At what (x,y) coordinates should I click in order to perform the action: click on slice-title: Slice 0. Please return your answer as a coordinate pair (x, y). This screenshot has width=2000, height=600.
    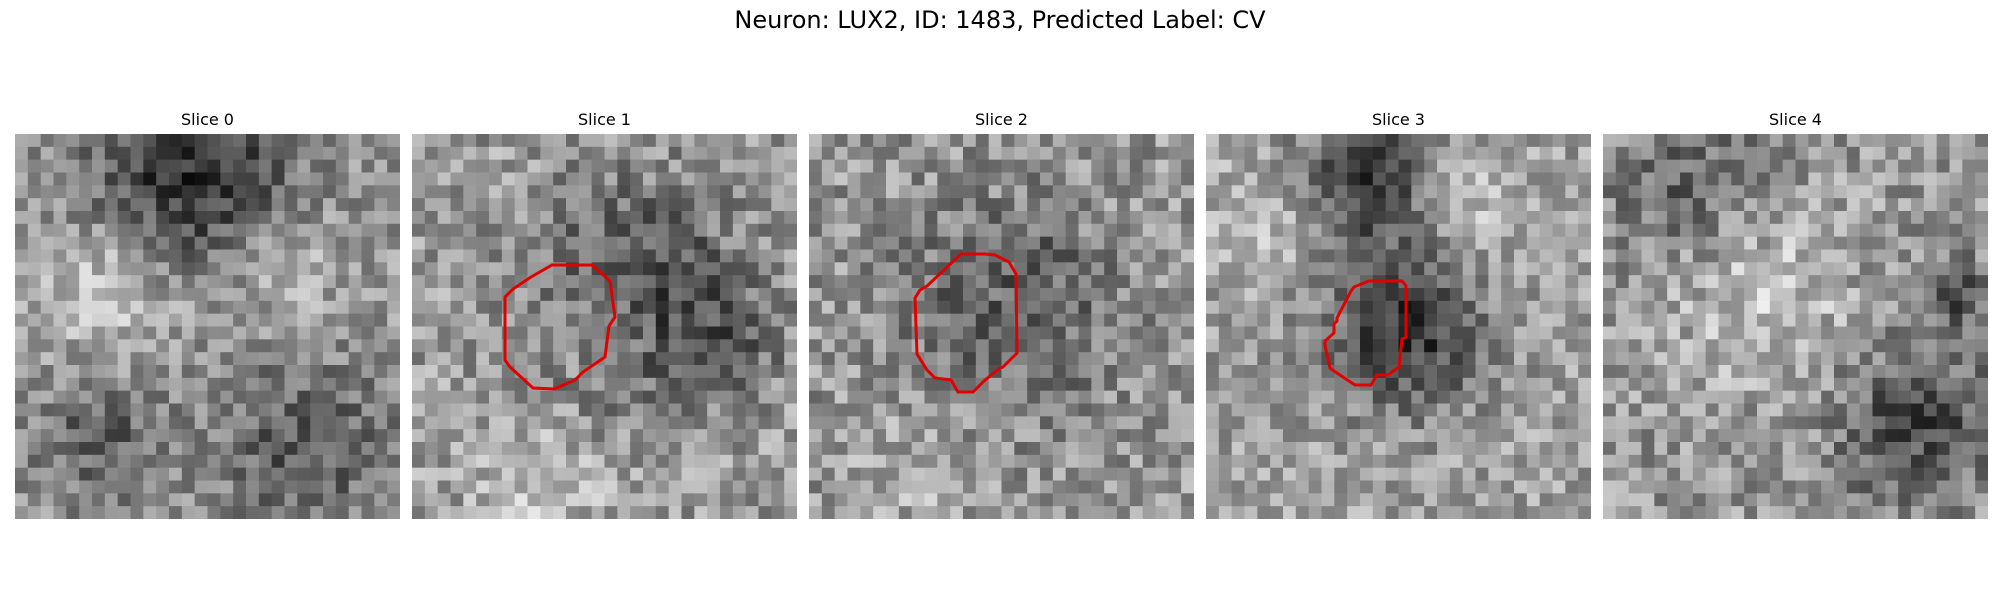
    Looking at the image, I should click on (207, 119).